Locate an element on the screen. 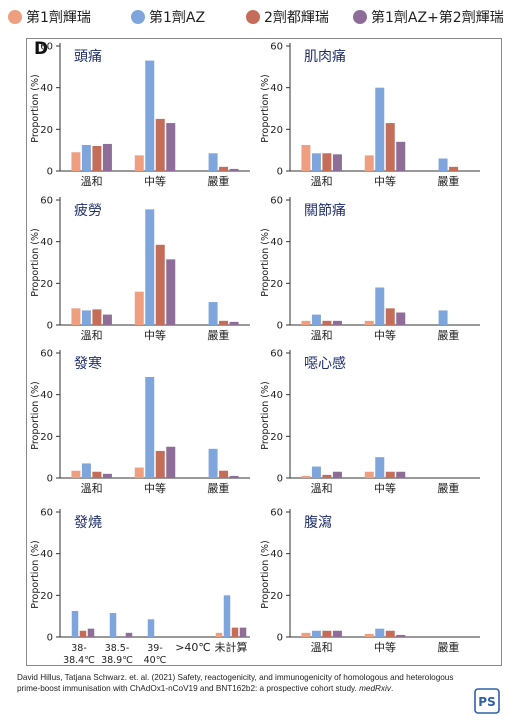  legend: 第1劑輝瑞 第1劑AZ 2劑都輝瑞 第1劑AZ+第2劑輝瑞 is located at coordinates (256, 17).